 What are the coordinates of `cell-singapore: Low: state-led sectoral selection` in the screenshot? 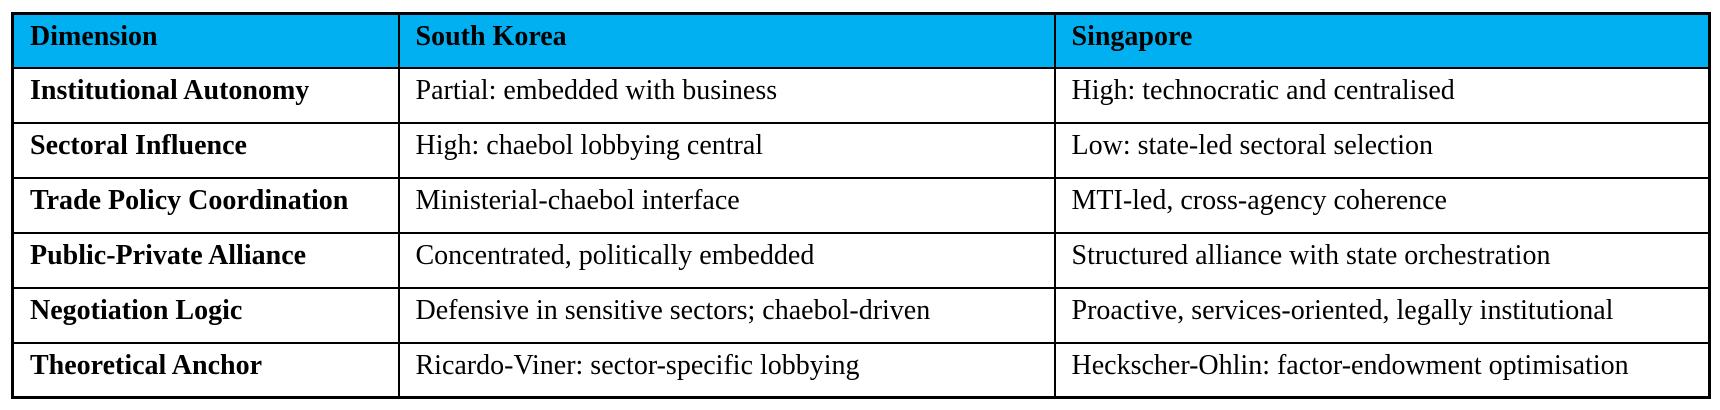 It's located at (1382, 150).